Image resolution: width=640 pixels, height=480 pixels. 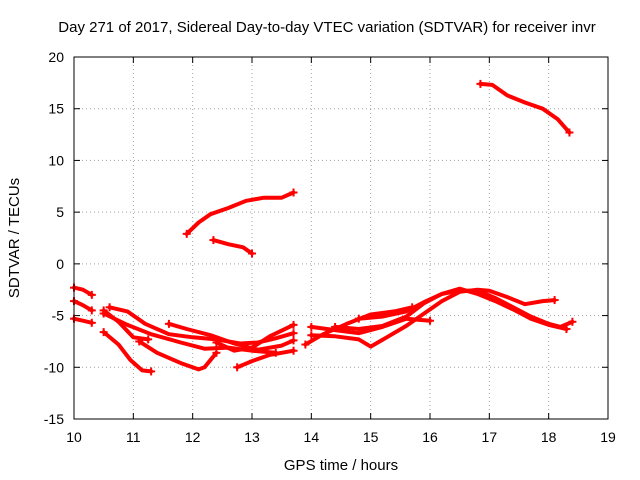 I want to click on y-tick-label: 0, so click(x=60, y=264).